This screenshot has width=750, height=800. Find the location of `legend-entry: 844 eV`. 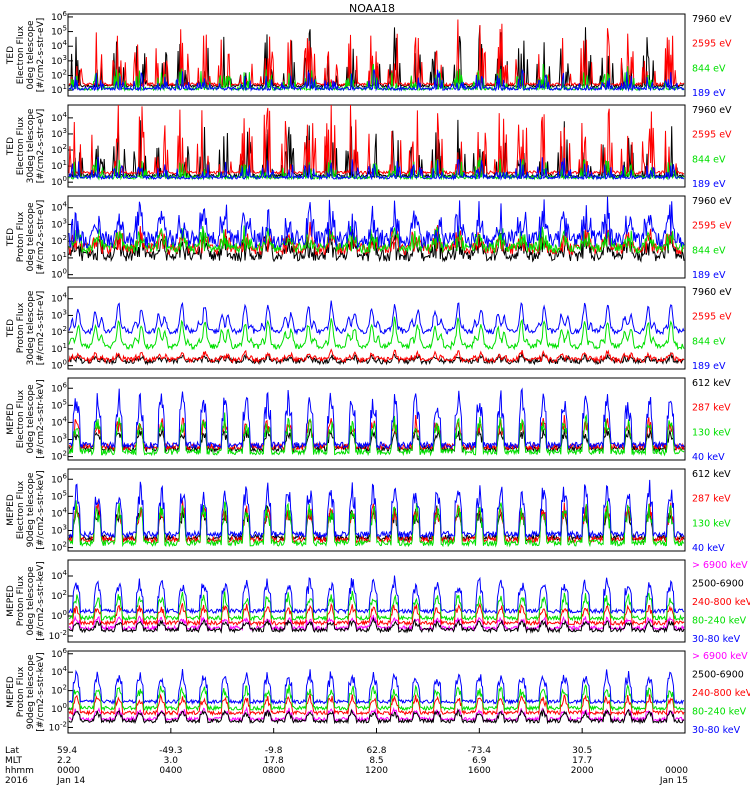

legend-entry: 844 eV is located at coordinates (709, 68).